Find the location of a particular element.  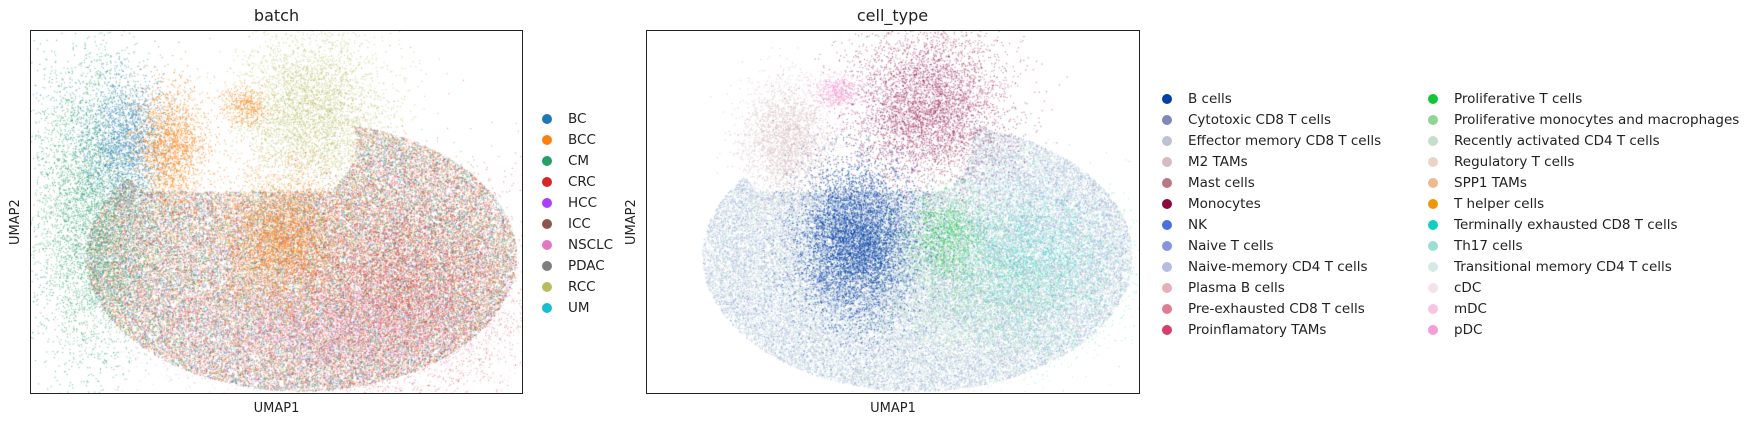

legend-label: Proinflamatory TAMs is located at coordinates (1257, 330).